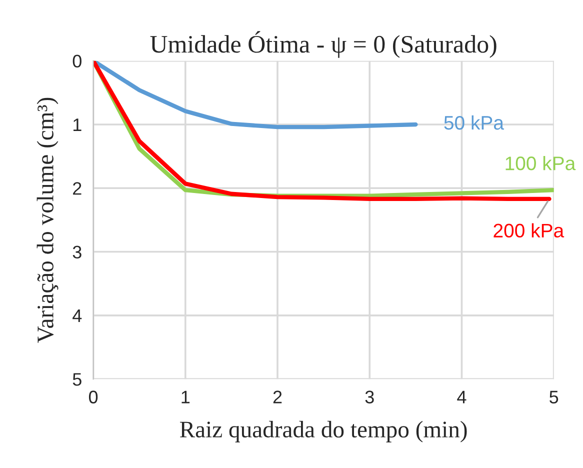  Describe the element at coordinates (323, 431) in the screenshot. I see `x-axis-title: Raiz quadrada do tempo (min)` at that location.